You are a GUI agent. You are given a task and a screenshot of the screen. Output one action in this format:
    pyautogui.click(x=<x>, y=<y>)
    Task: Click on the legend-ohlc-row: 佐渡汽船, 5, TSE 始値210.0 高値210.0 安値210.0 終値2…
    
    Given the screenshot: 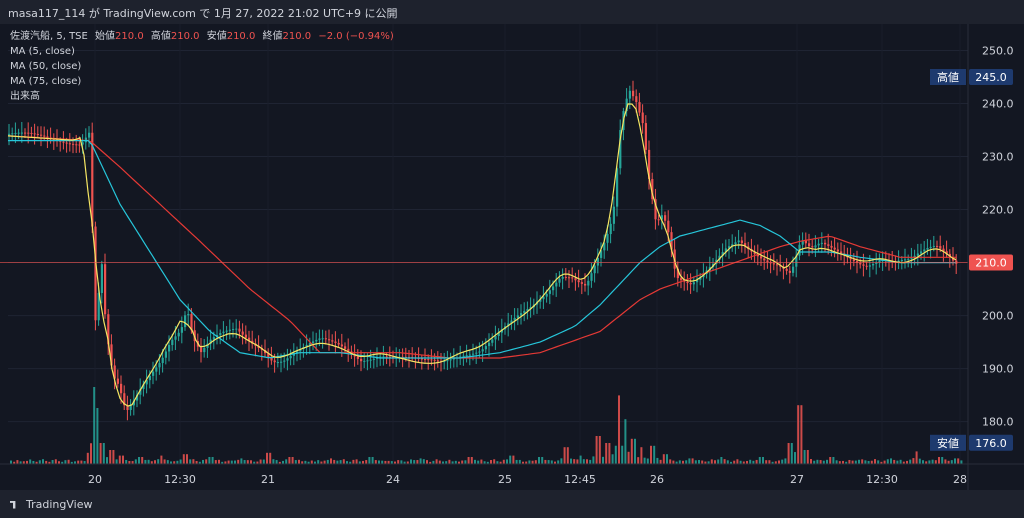 What is the action you would take?
    pyautogui.click(x=202, y=36)
    